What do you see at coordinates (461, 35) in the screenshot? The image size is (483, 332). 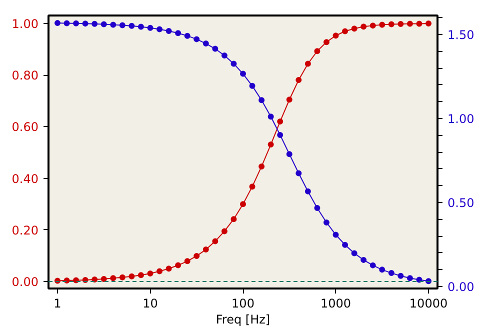 I see `y2-tick-label: 1.50` at bounding box center [461, 35].